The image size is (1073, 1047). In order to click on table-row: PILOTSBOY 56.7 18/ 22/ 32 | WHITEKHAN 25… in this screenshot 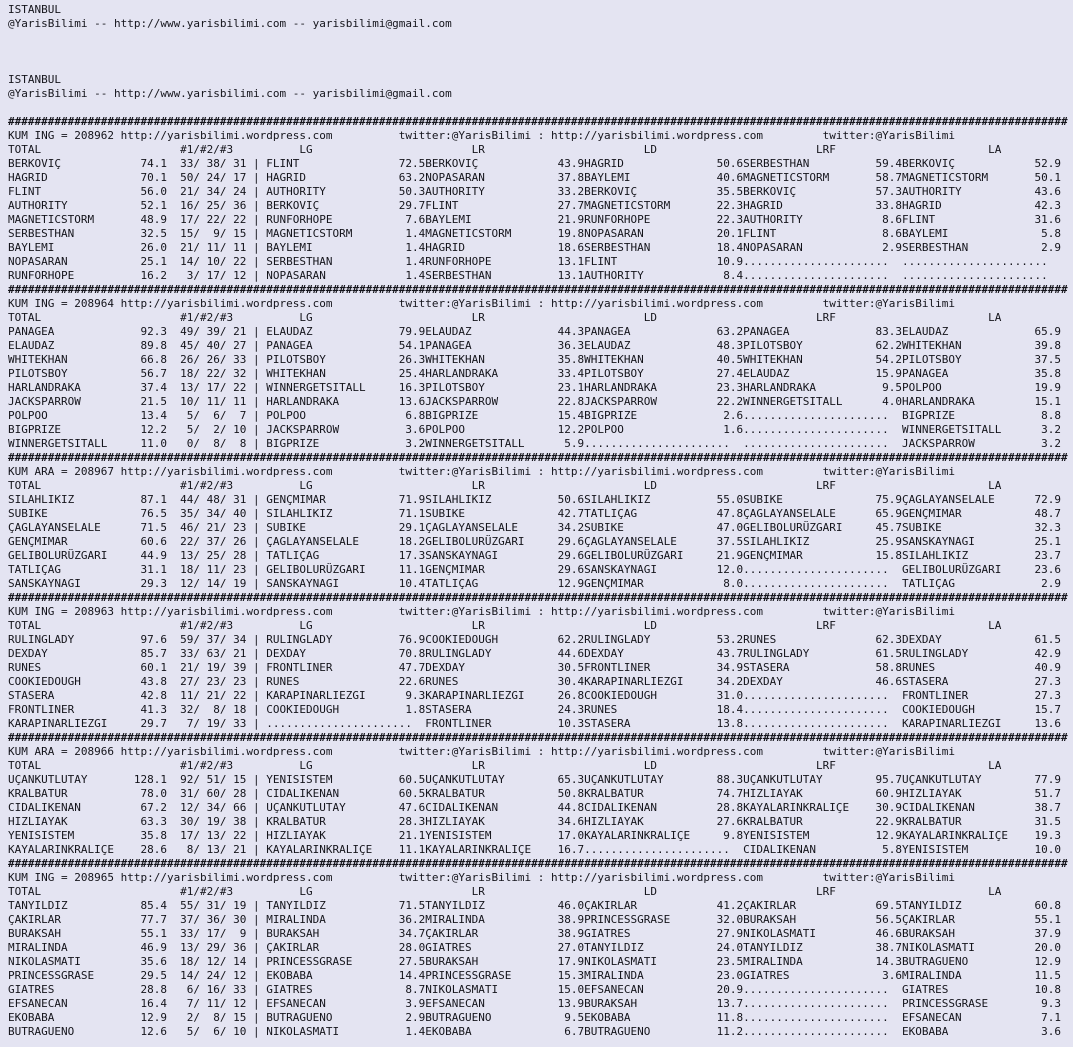, I will do `click(534, 373)`.